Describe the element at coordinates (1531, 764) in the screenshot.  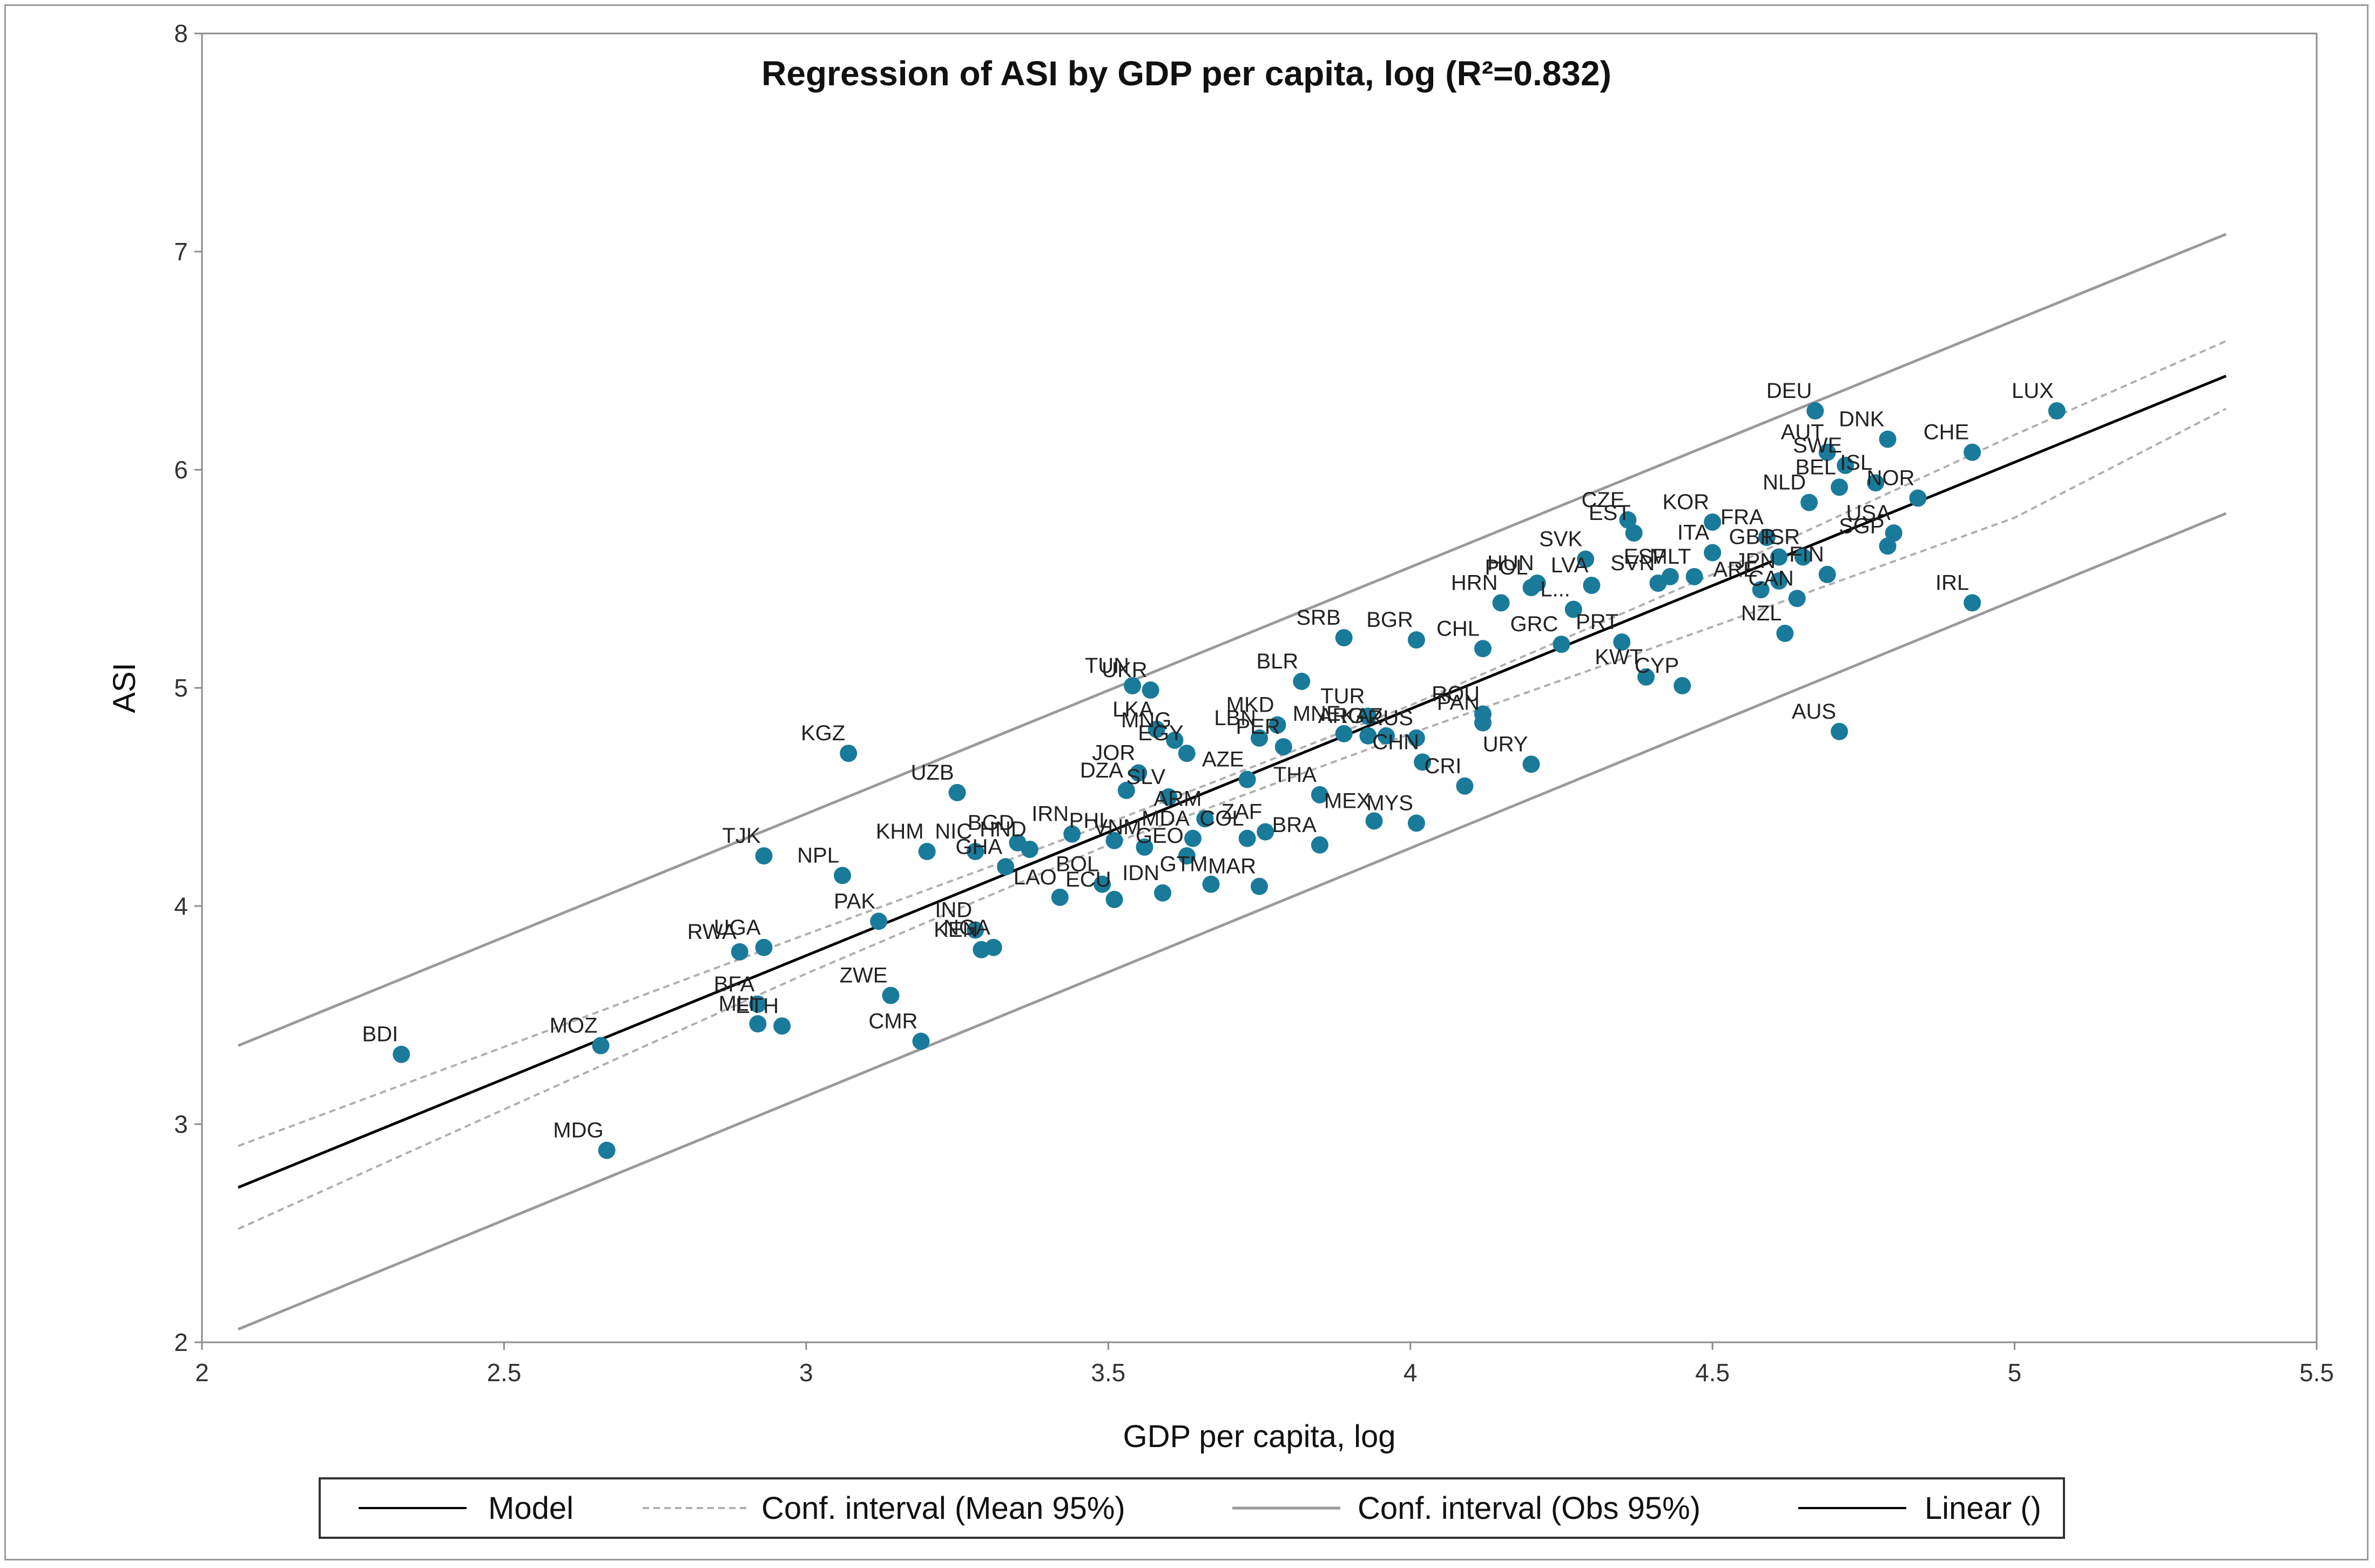
I see `point-ury` at that location.